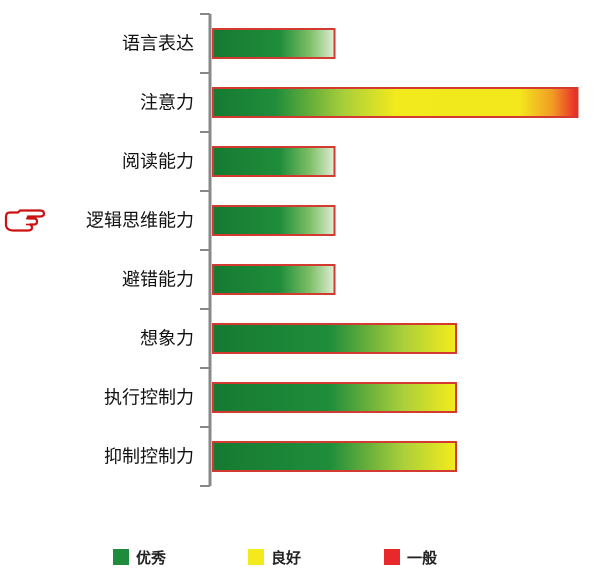 This screenshot has height=588, width=595. I want to click on legend-label: 一般, so click(422, 558).